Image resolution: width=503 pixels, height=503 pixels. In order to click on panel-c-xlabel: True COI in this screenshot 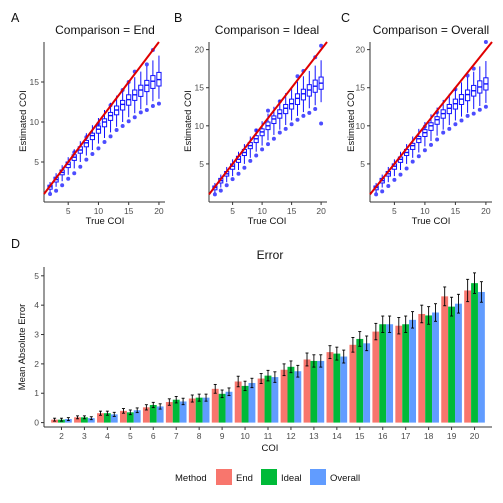, I will do `click(431, 221)`.